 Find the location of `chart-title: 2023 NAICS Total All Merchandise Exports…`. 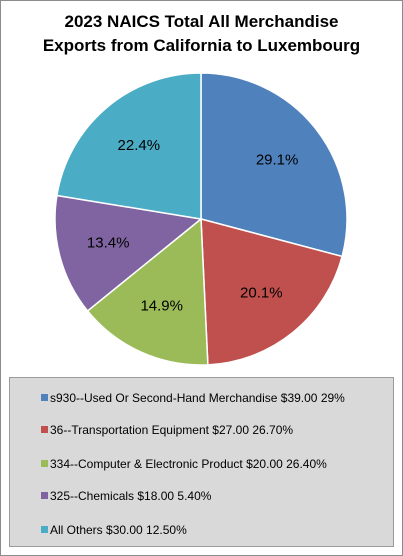

chart-title: 2023 NAICS Total All Merchandise Exports… is located at coordinates (201, 34).